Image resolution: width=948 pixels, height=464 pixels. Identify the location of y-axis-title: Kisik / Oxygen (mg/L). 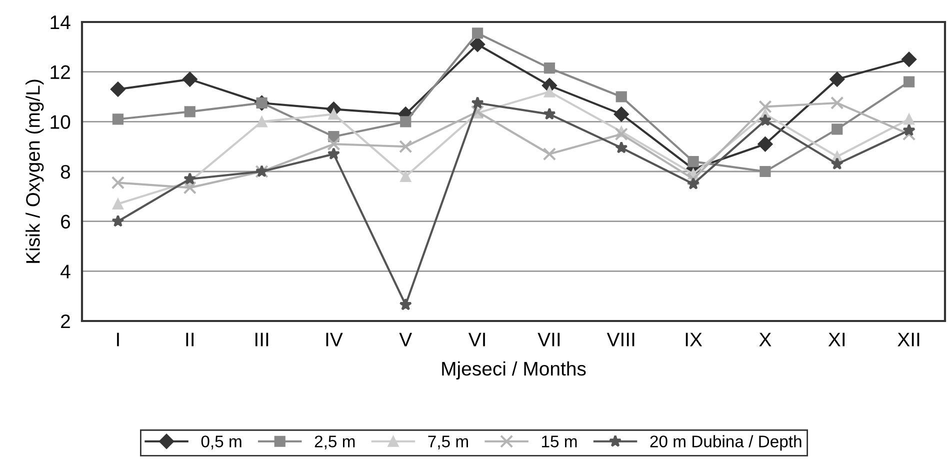
(35, 171).